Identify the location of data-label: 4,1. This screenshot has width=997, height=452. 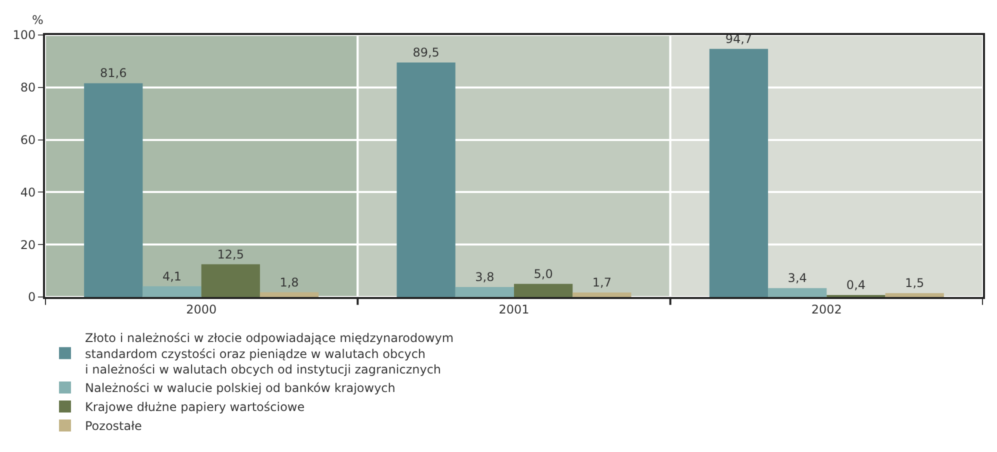
(172, 276).